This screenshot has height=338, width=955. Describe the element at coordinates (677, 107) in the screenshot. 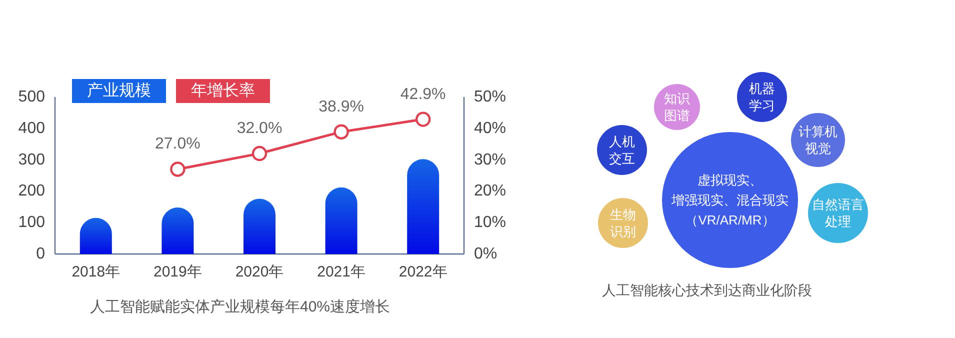

I see `text: 知识图谱` at that location.